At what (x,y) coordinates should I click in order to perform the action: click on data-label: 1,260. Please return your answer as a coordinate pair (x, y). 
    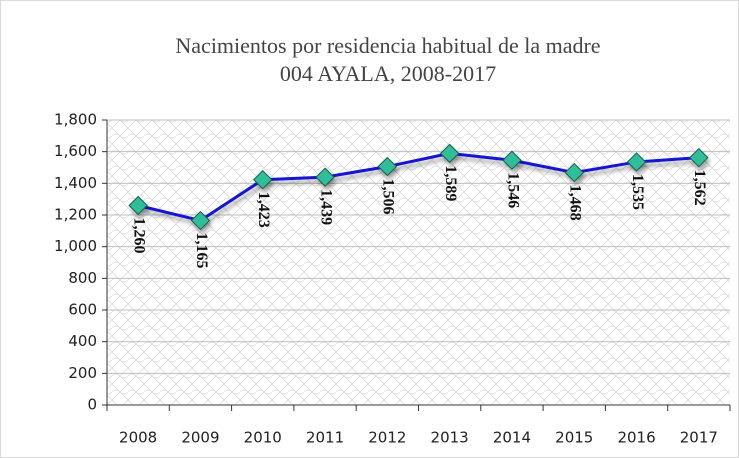
    Looking at the image, I should click on (138, 236).